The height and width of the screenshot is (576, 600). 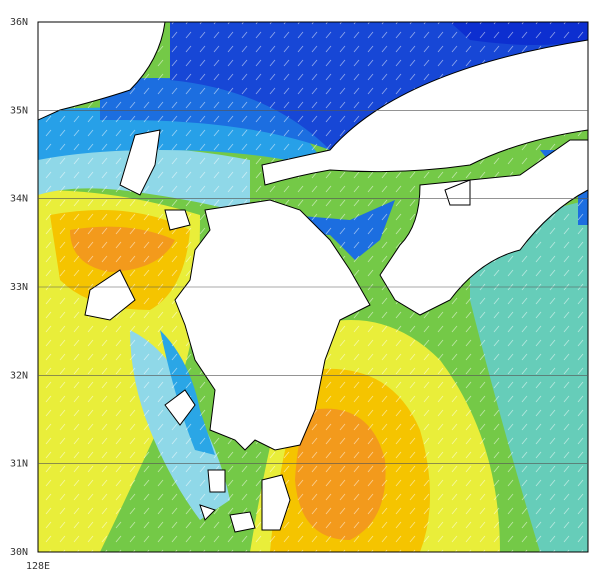 I want to click on lat-label: 30N, so click(x=19, y=552).